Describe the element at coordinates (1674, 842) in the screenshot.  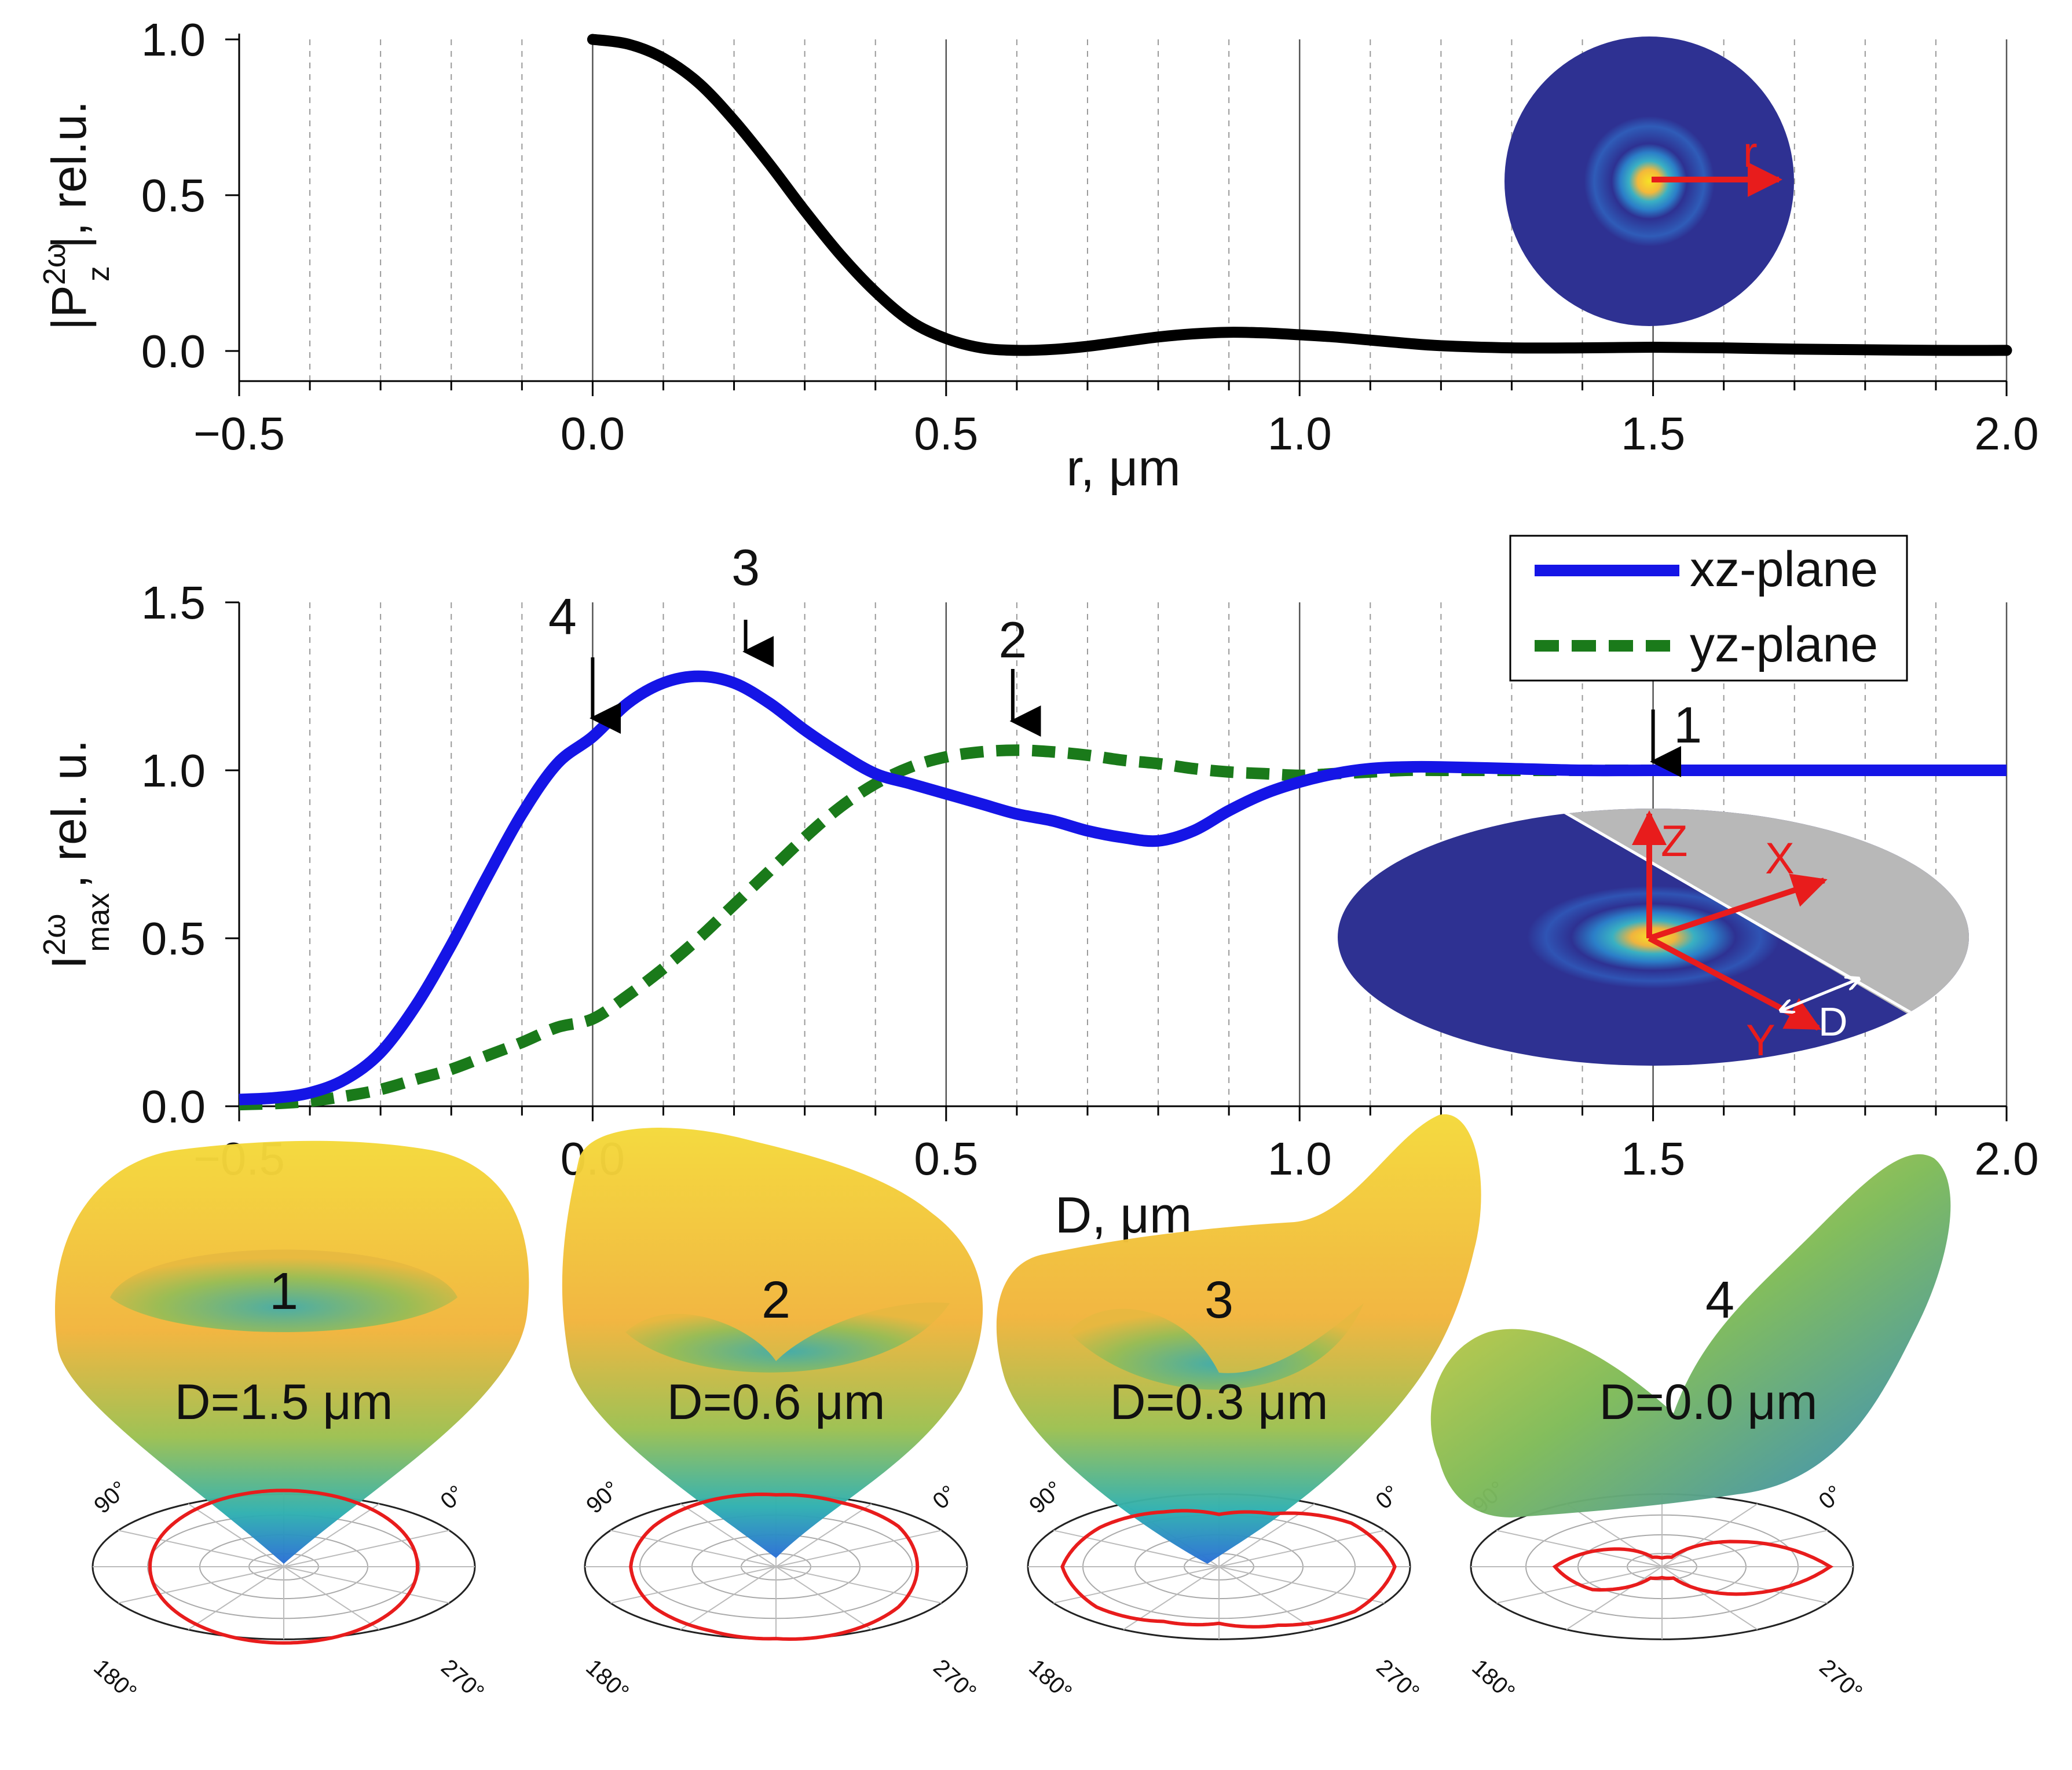
I see `z-axis-label: Z` at that location.